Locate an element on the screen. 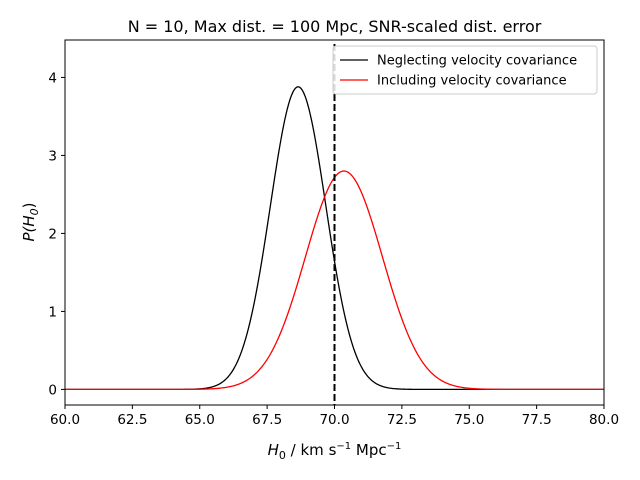  y-axis-label: P(H0) is located at coordinates (30, 221).